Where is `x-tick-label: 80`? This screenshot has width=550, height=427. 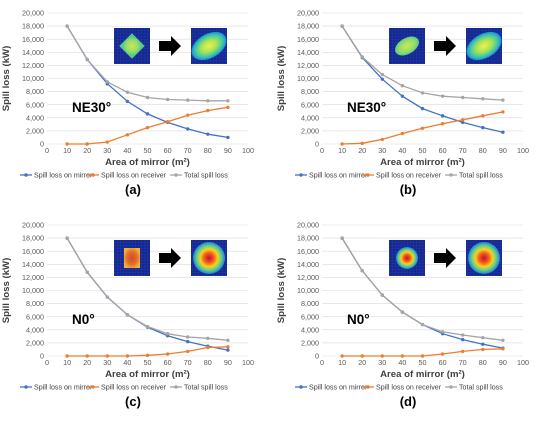
x-tick-label: 80 is located at coordinates (483, 362).